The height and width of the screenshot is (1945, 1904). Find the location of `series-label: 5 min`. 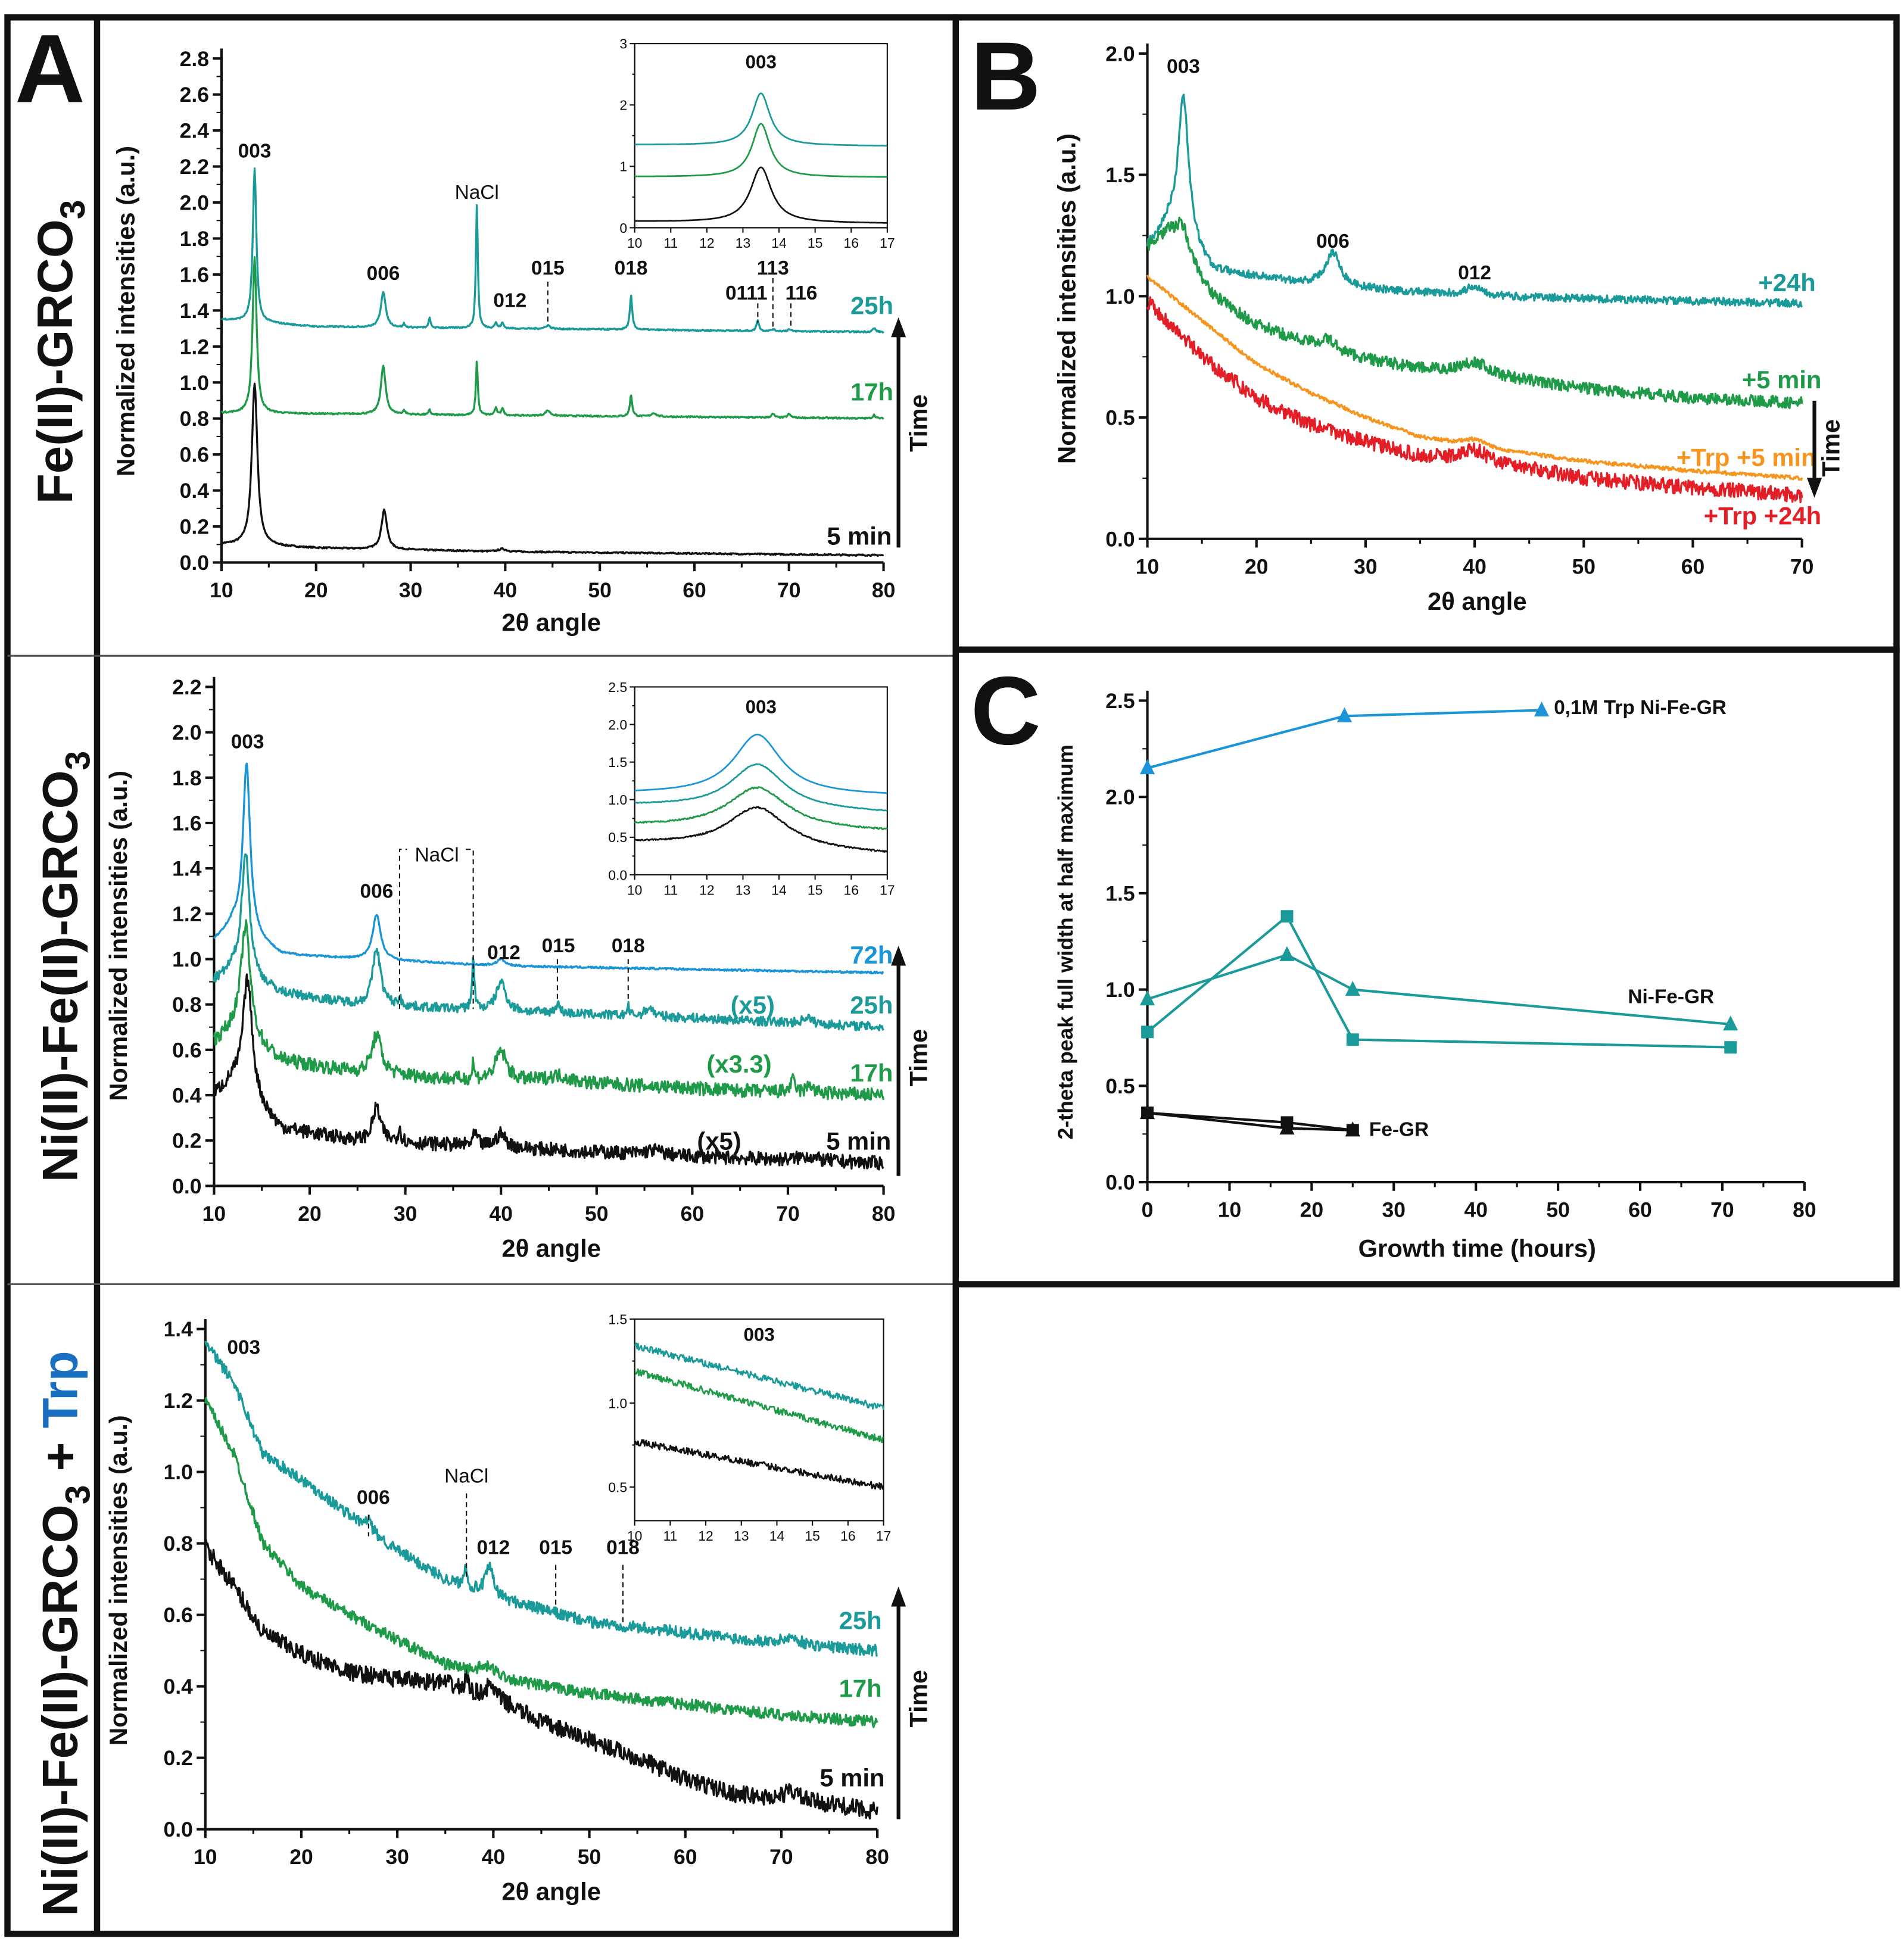

series-label: 5 min is located at coordinates (858, 1141).